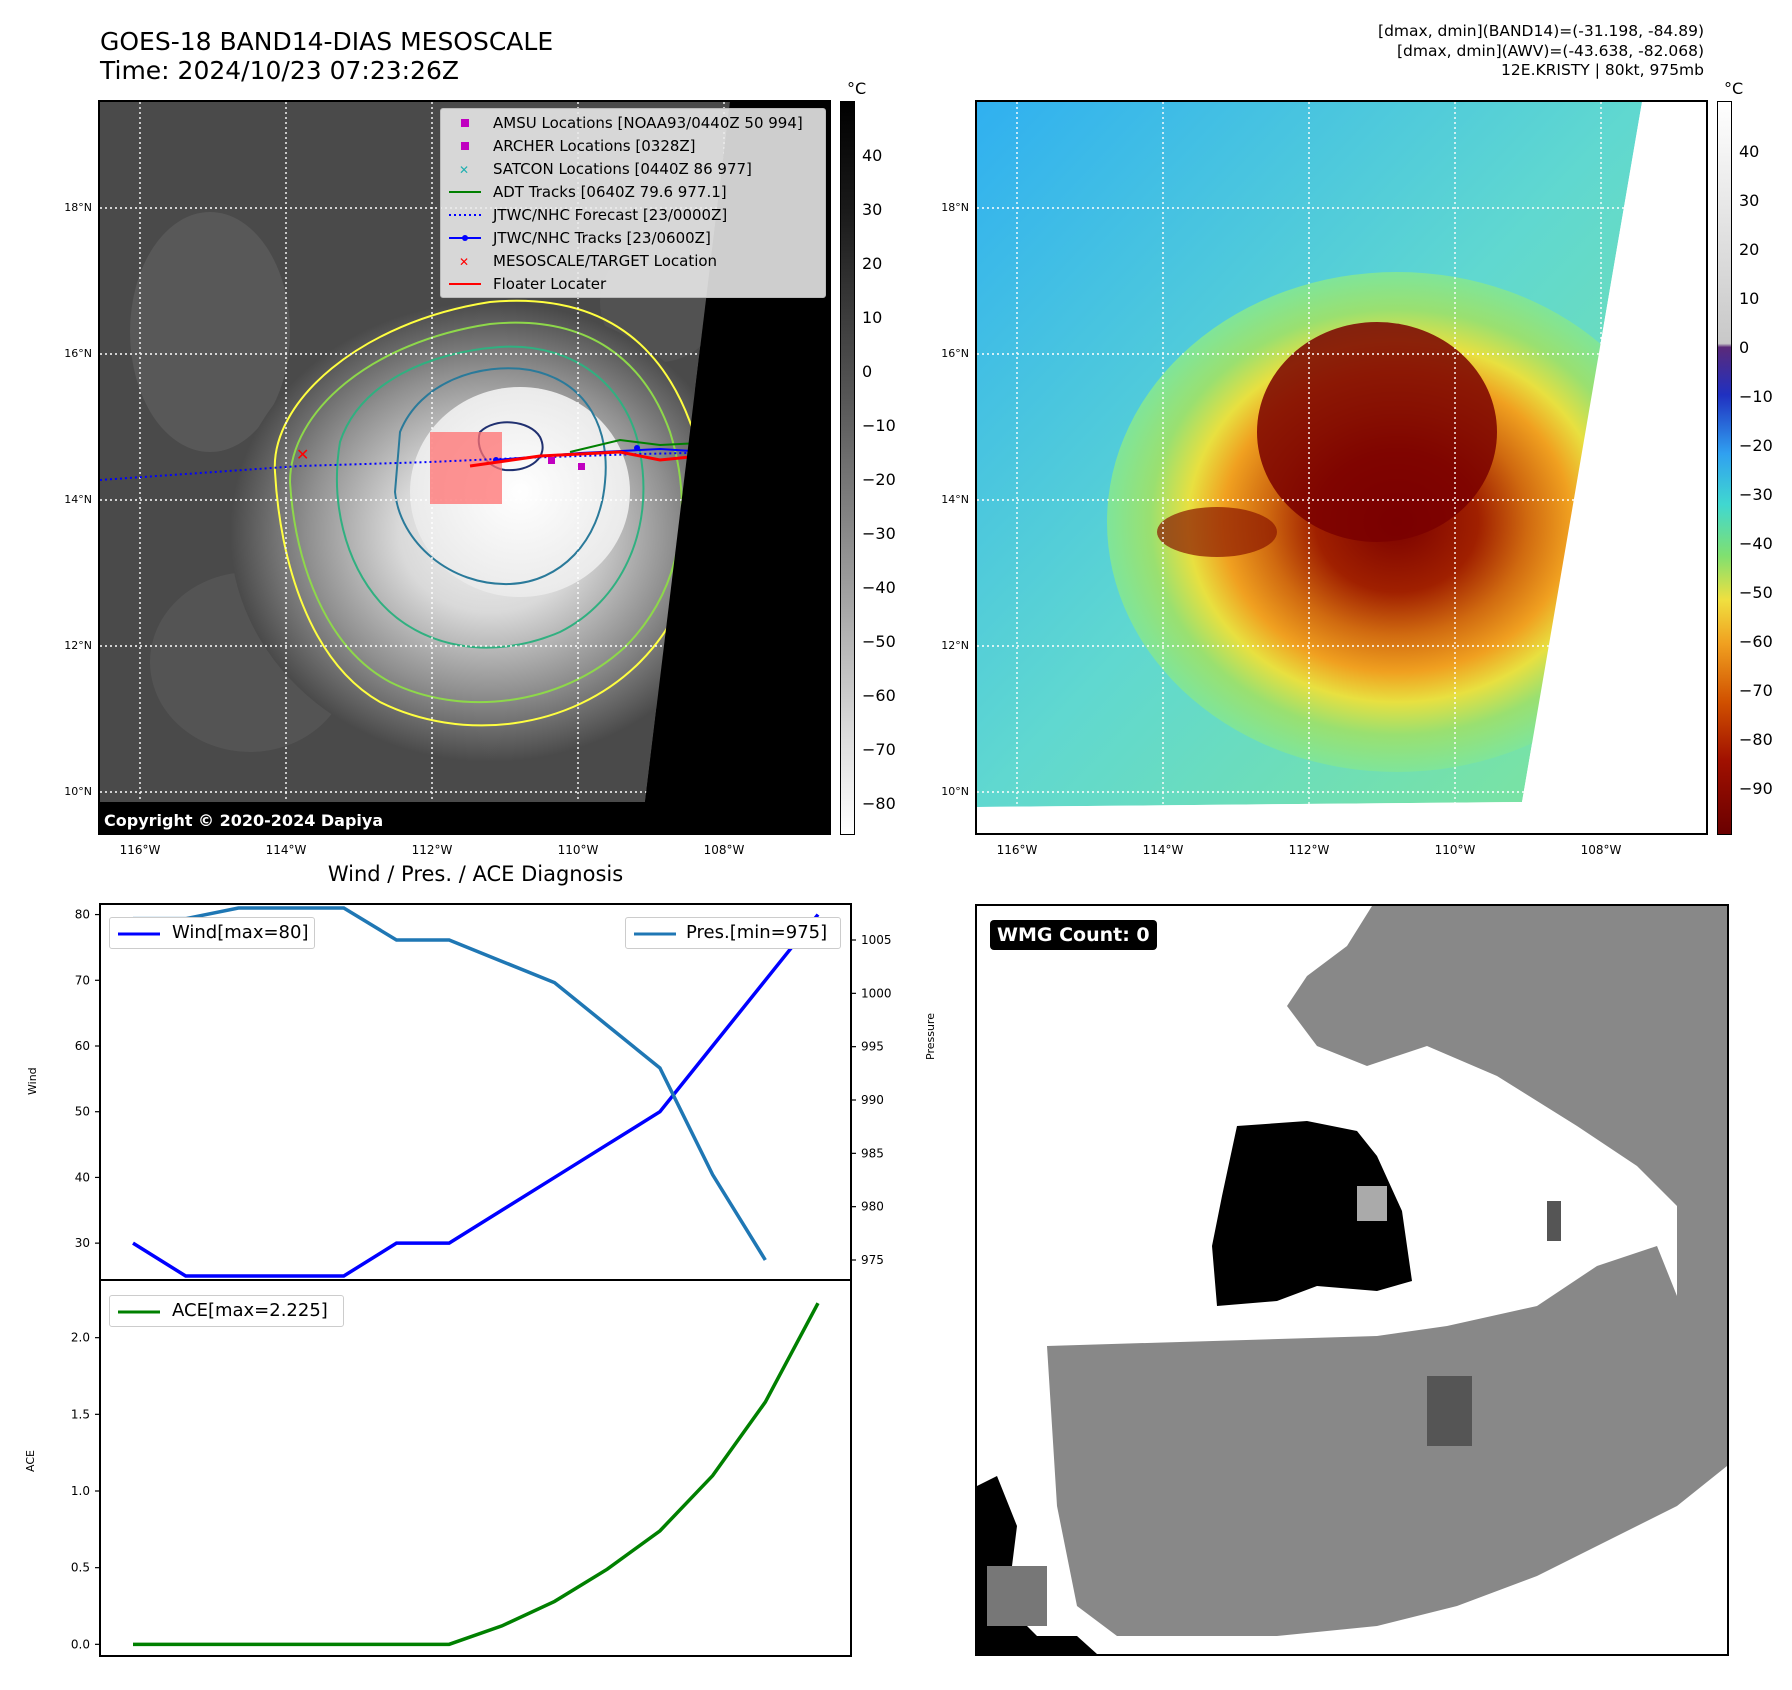 The height and width of the screenshot is (1690, 1792). Describe the element at coordinates (78, 499) in the screenshot. I see `lat-label-14: 14°N` at that location.